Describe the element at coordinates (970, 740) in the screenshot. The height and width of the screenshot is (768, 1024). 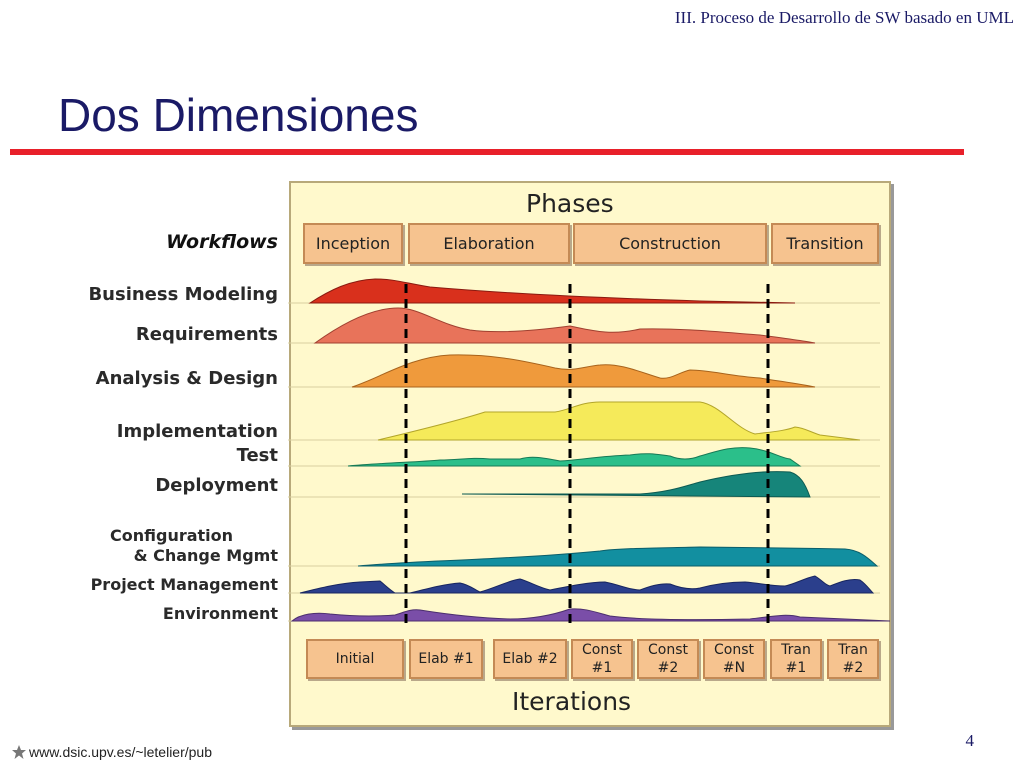
I see `page-number: 4` at that location.